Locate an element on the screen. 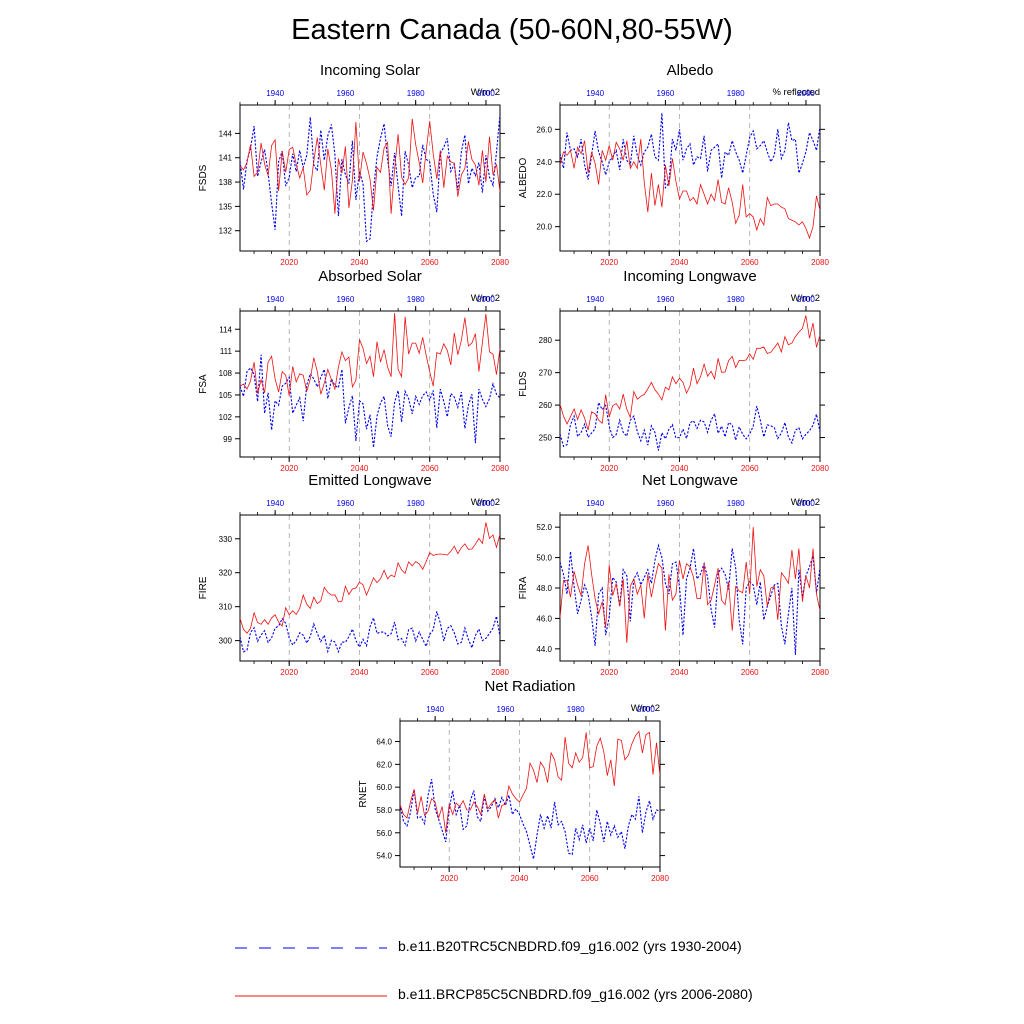  y-tick-label: 24.0 is located at coordinates (544, 162).